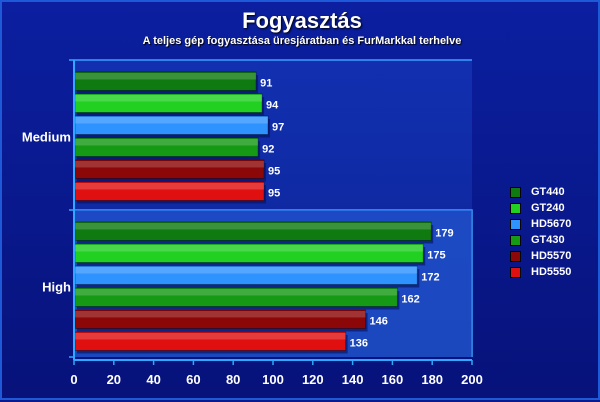 The width and height of the screenshot is (600, 402). What do you see at coordinates (313, 379) in the screenshot?
I see `x-tick-label: 120` at bounding box center [313, 379].